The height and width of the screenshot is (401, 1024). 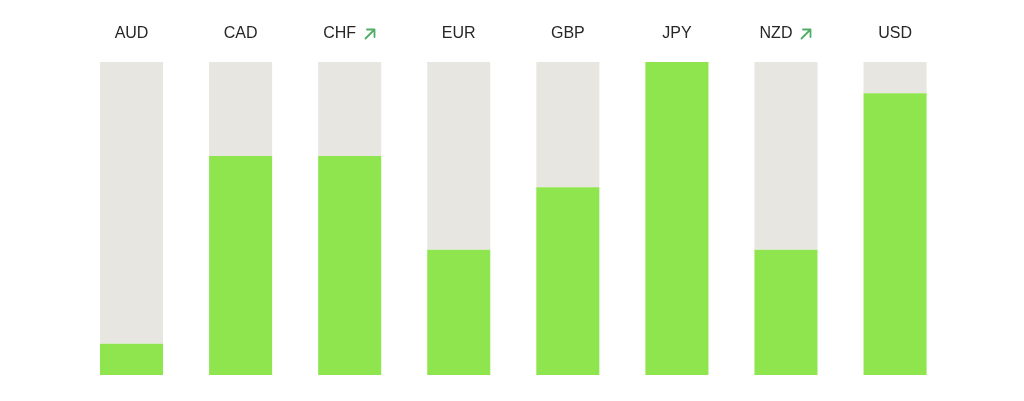 I want to click on x-tick-label: USD, so click(x=895, y=32).